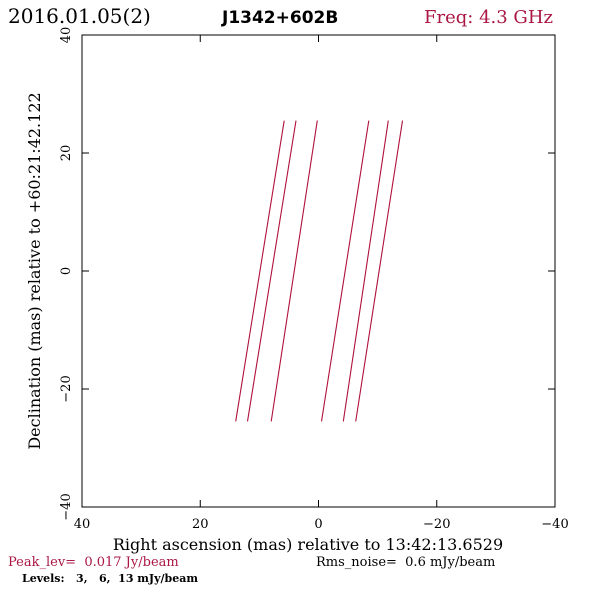 Image resolution: width=590 pixels, height=590 pixels. Describe the element at coordinates (66, 153) in the screenshot. I see `y-tick-label: 20` at that location.